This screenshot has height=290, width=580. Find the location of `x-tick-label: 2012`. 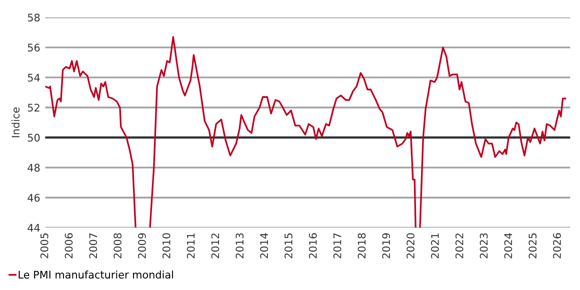

x-tick-label: 2012 is located at coordinates (215, 246).